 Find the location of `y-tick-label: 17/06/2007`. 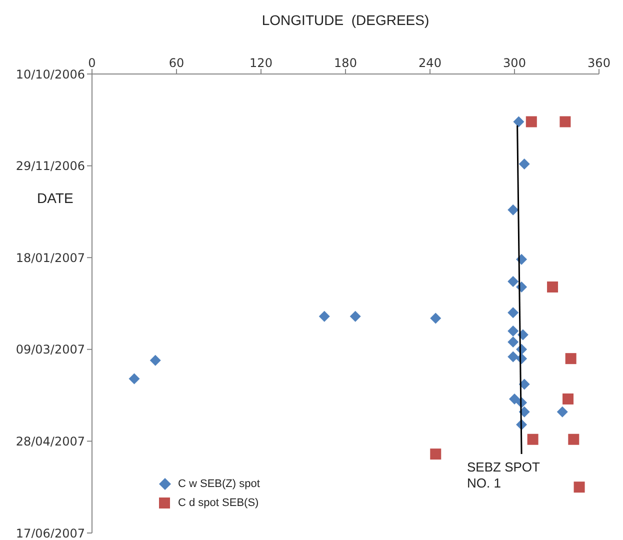

y-tick-label: 17/06/2007 is located at coordinates (50, 533).